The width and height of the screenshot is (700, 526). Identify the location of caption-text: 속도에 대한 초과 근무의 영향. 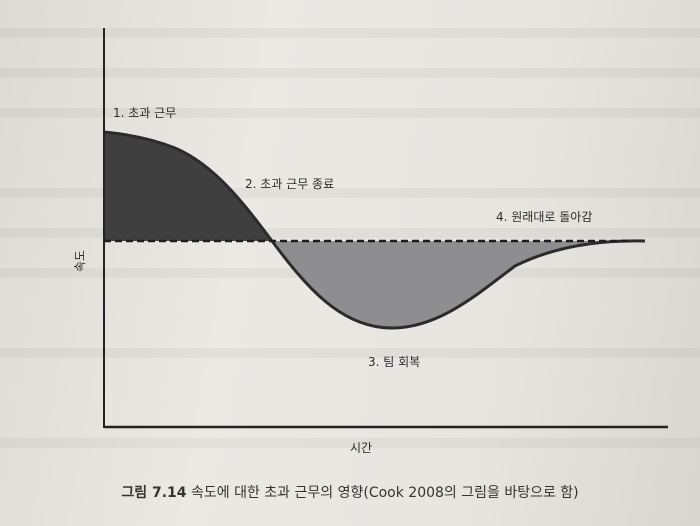
(277, 493).